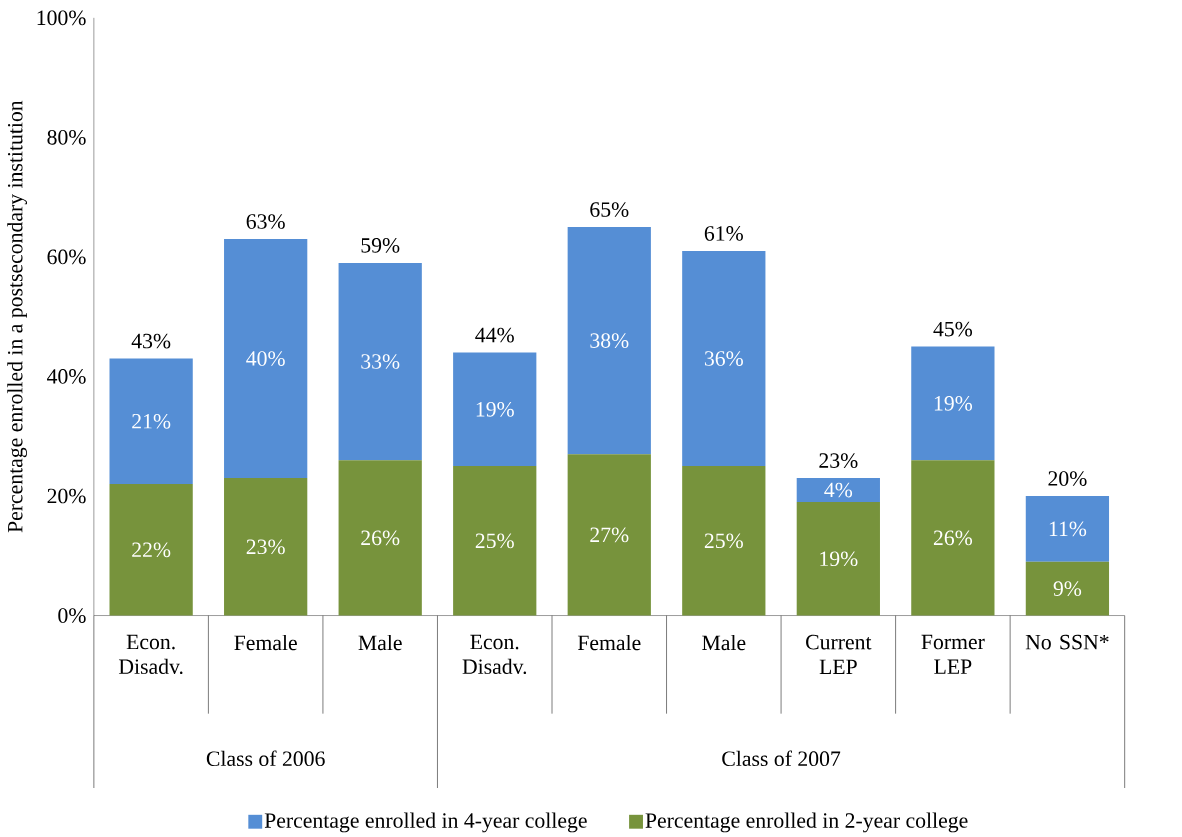  I want to click on data-label: 9%, so click(1067, 589).